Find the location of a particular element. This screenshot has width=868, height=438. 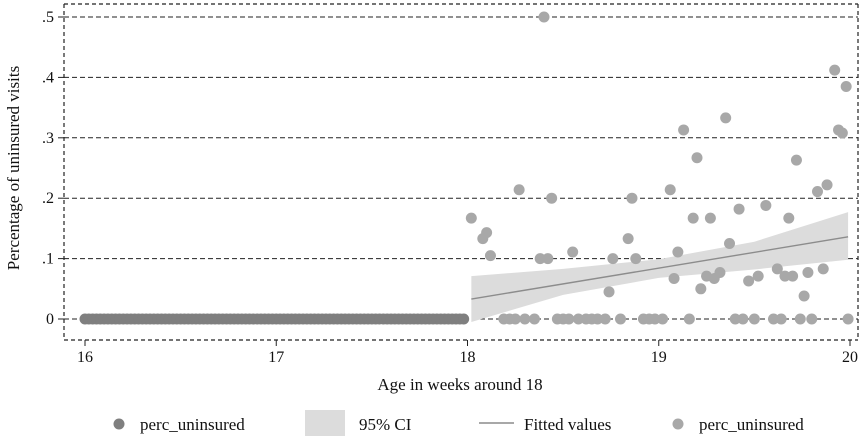

x-axis-title: Age in weeks around 18 is located at coordinates (459, 384).